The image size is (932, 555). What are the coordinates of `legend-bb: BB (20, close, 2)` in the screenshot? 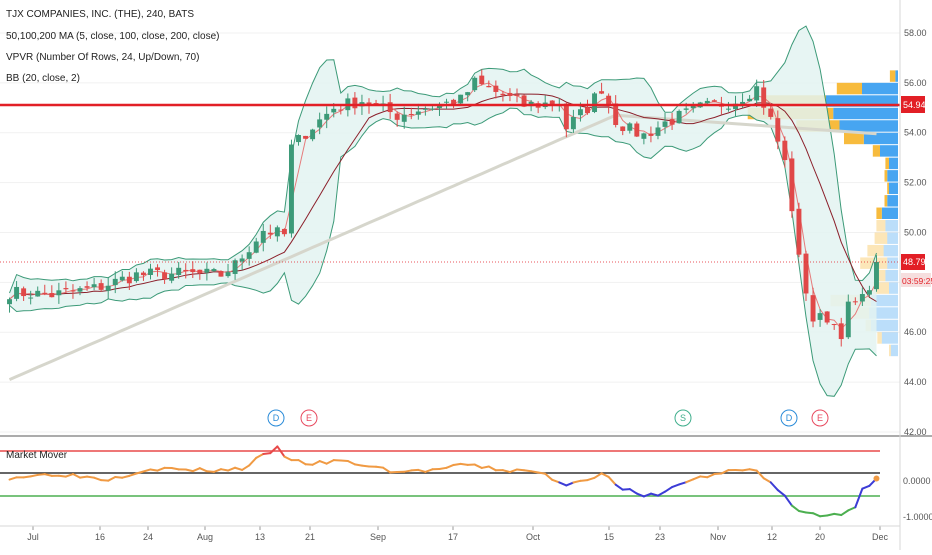 It's located at (43, 78).